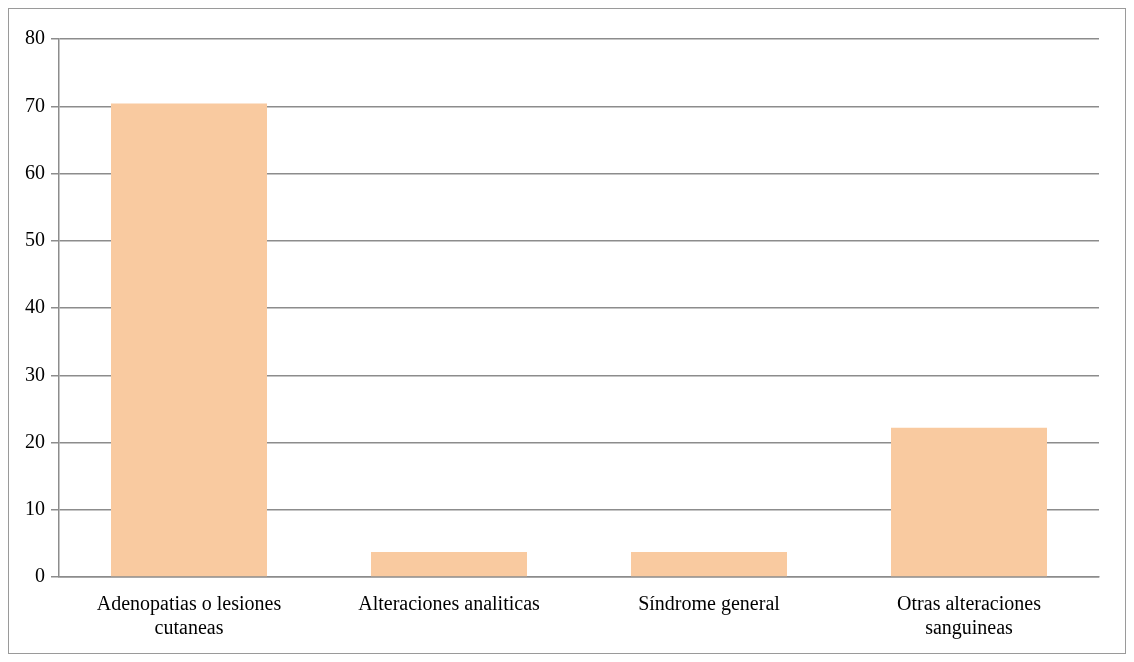 The width and height of the screenshot is (1134, 662). Describe the element at coordinates (35, 440) in the screenshot. I see `y-tick-label: 20` at that location.